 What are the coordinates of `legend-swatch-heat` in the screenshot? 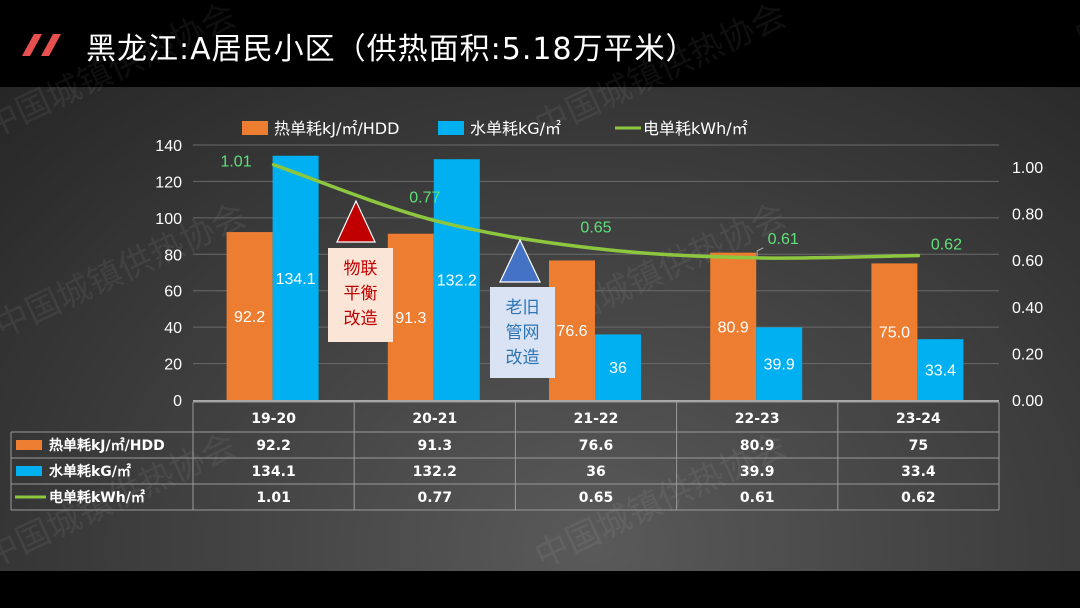 It's located at (255, 128).